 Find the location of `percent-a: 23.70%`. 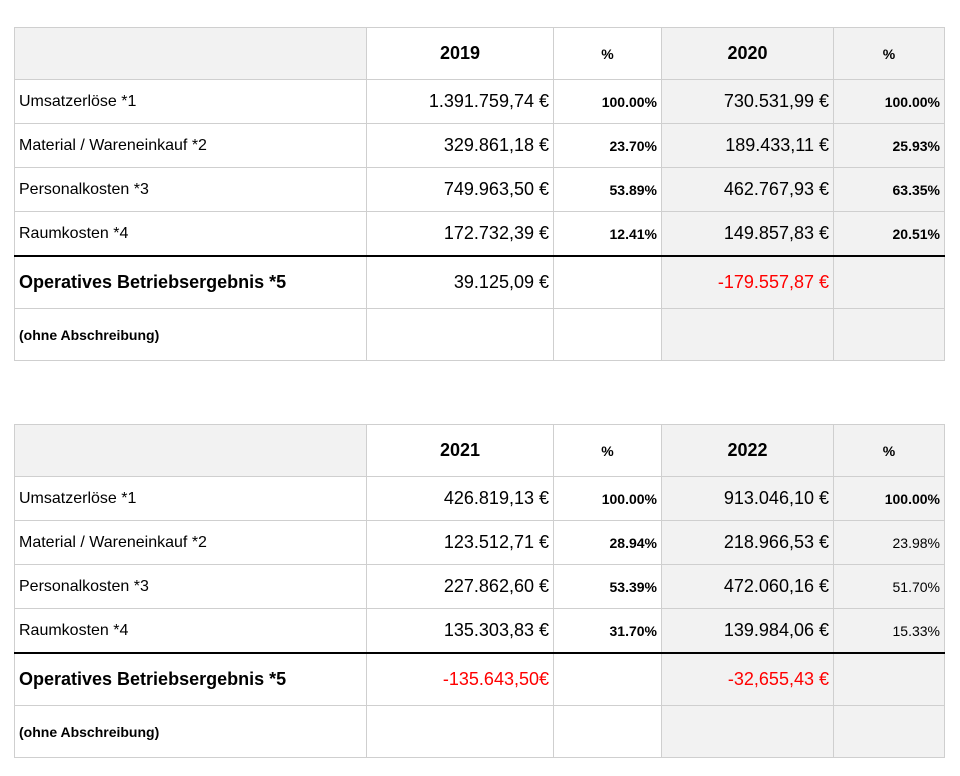

percent-a: 23.70% is located at coordinates (607, 145).